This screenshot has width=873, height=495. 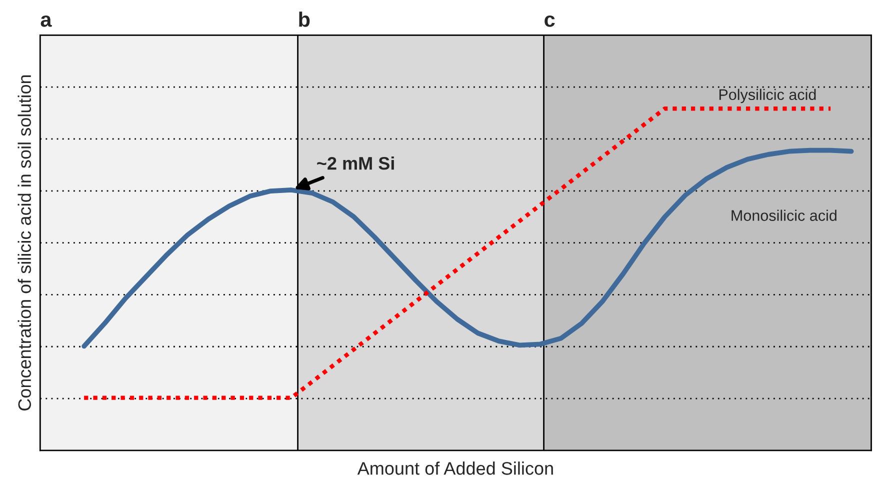 I want to click on y-axis-title: Concentration of silicic acid in soil solution, so click(x=25, y=242).